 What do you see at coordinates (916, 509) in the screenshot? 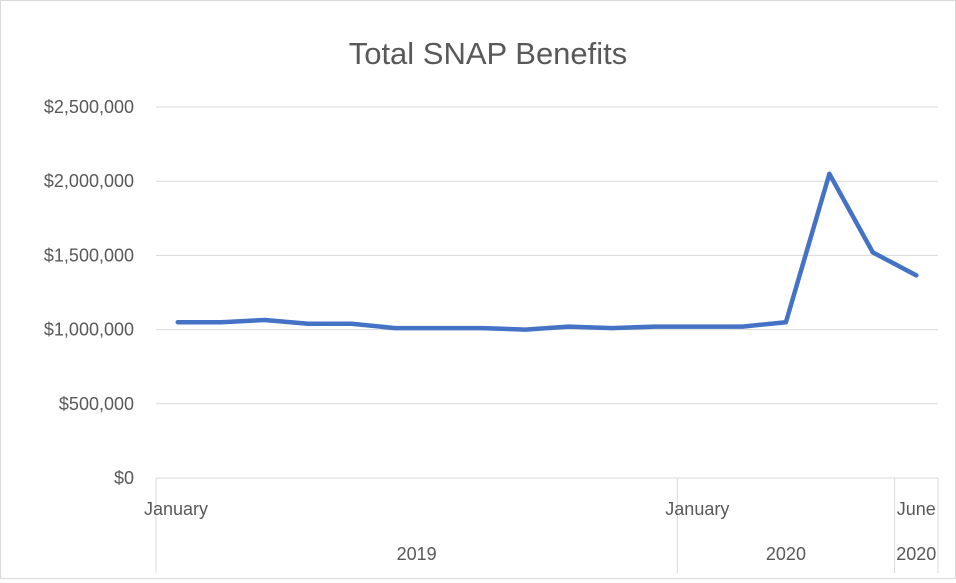
I see `x-tick-label: June` at bounding box center [916, 509].